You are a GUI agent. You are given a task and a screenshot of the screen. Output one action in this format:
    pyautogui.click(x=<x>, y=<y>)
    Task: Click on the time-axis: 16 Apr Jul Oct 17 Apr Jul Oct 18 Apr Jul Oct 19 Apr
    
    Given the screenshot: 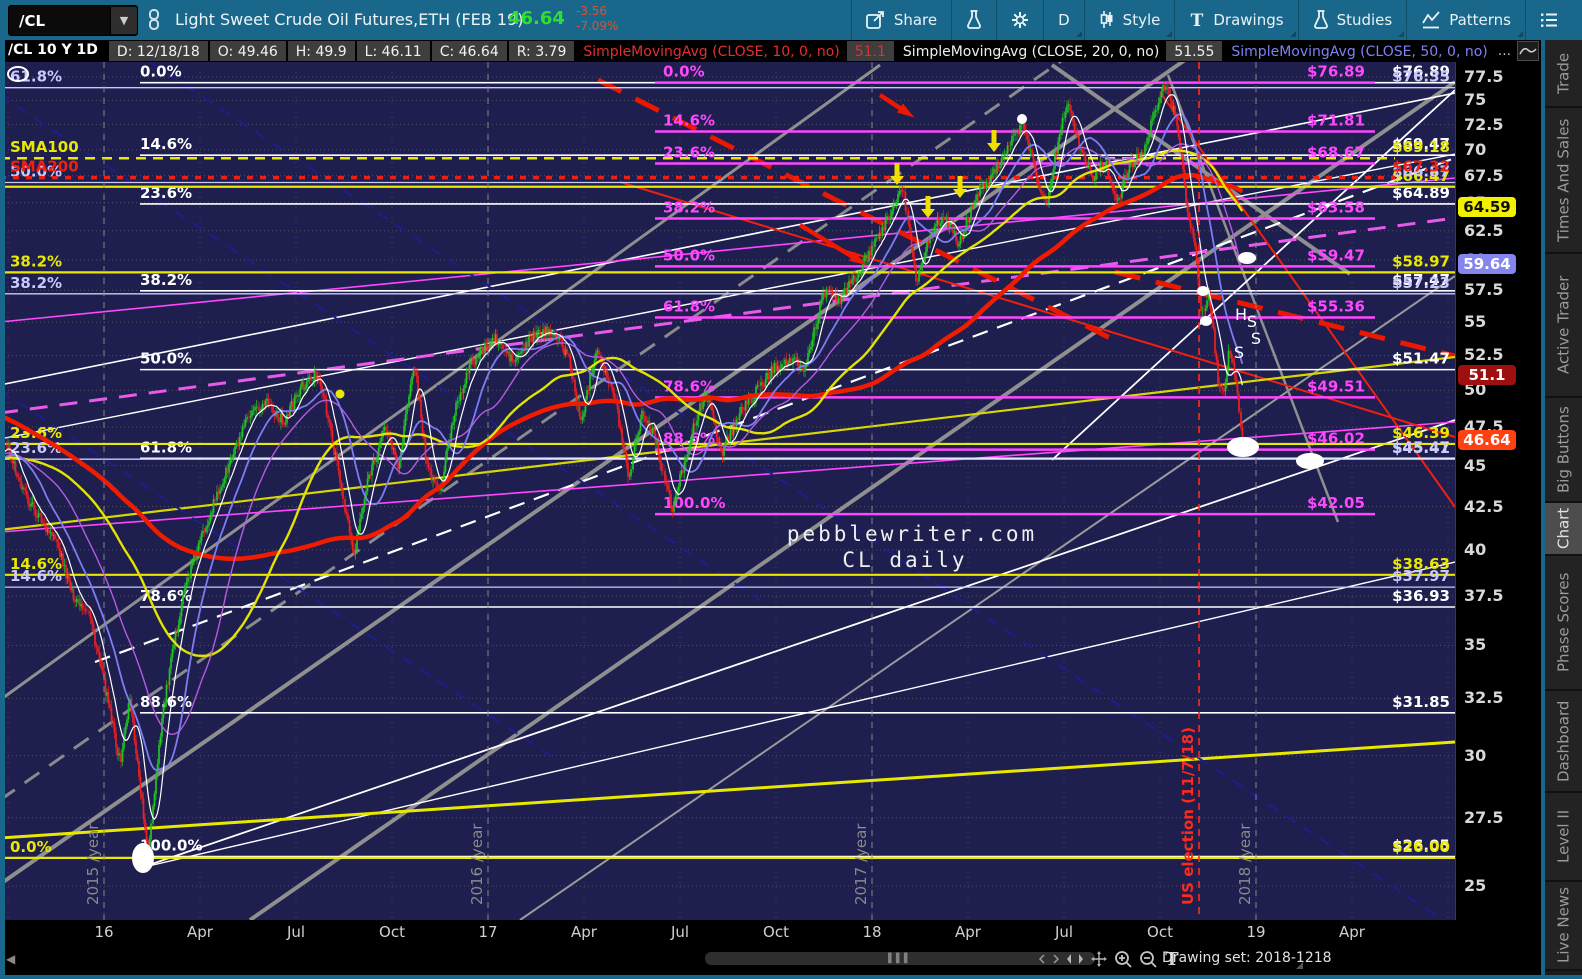 What is the action you would take?
    pyautogui.click(x=727, y=932)
    